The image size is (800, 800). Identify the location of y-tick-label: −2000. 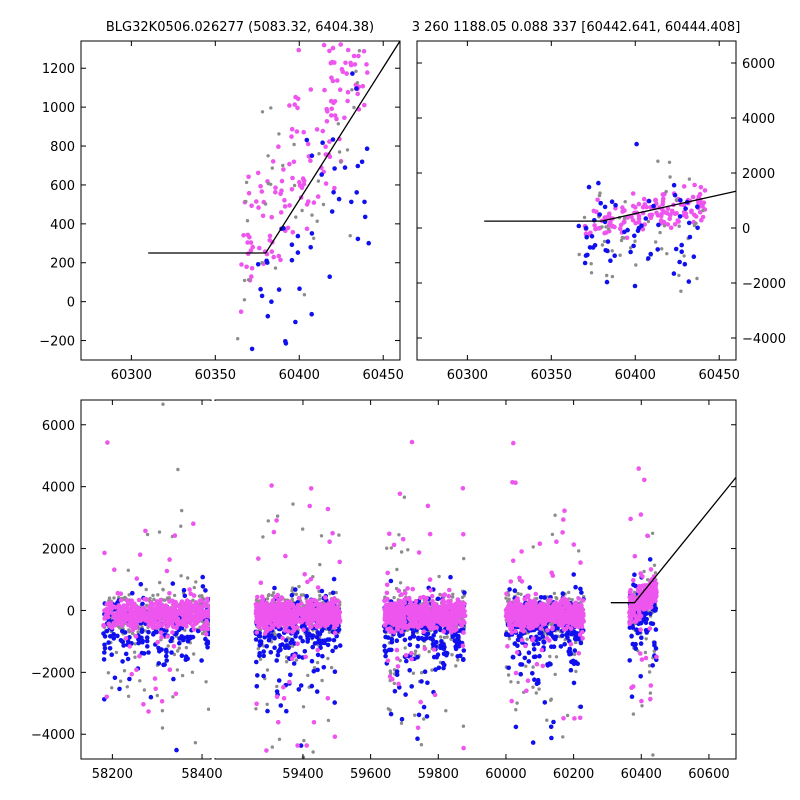
(764, 284).